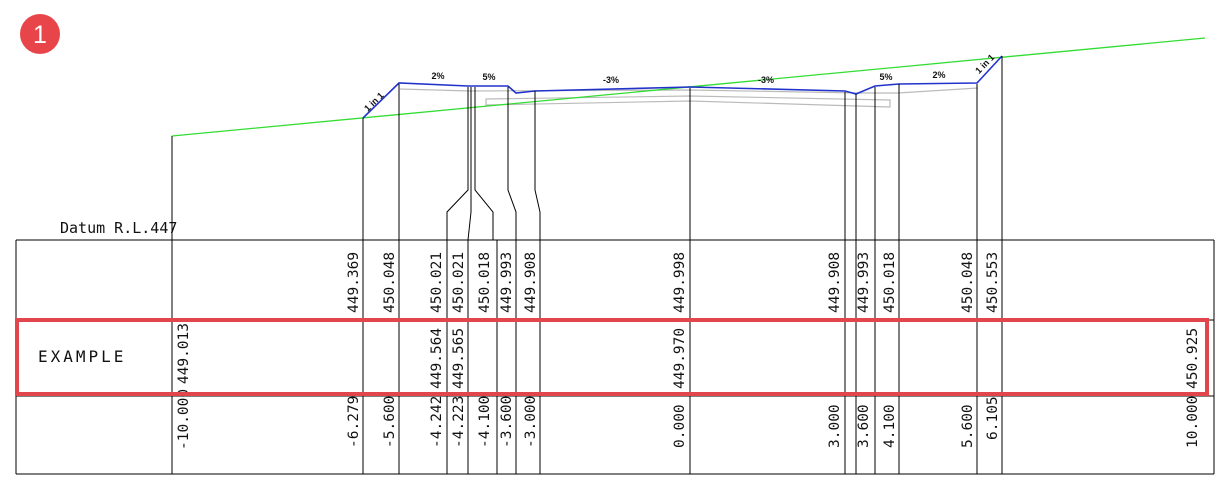  I want to click on example-level-value: 449.013, so click(184, 353).